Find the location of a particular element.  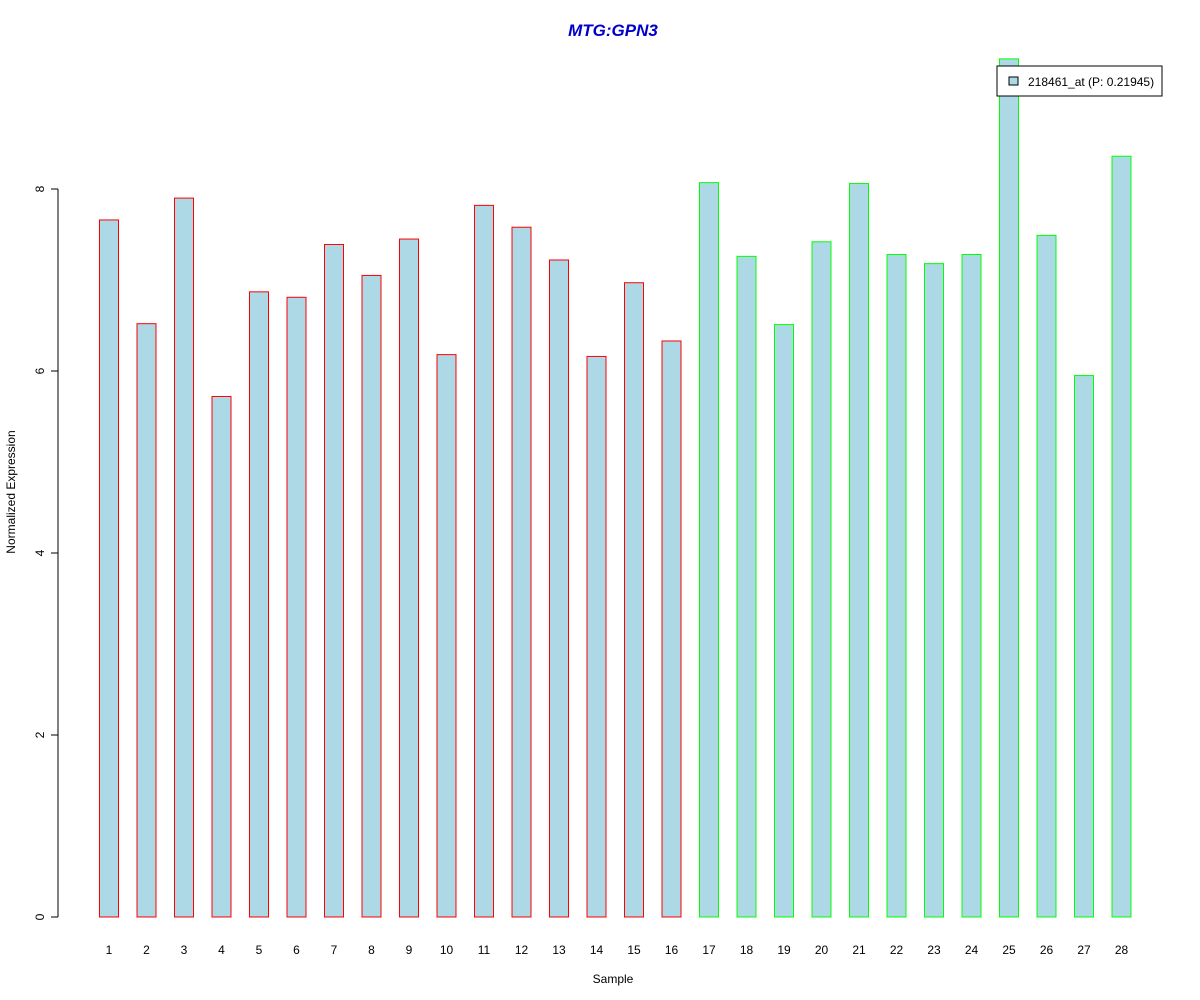

x-tick-label: 4 is located at coordinates (221, 950).